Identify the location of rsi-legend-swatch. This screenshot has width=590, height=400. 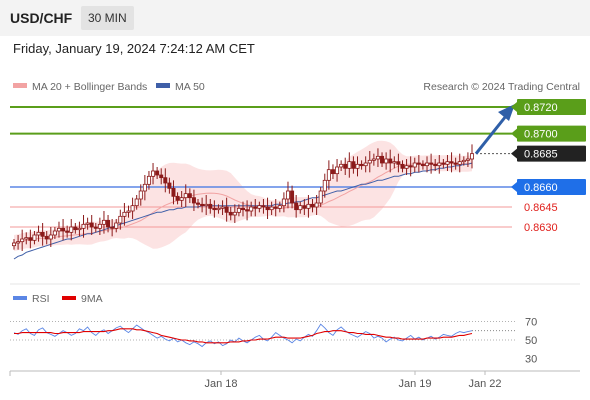
(20, 298).